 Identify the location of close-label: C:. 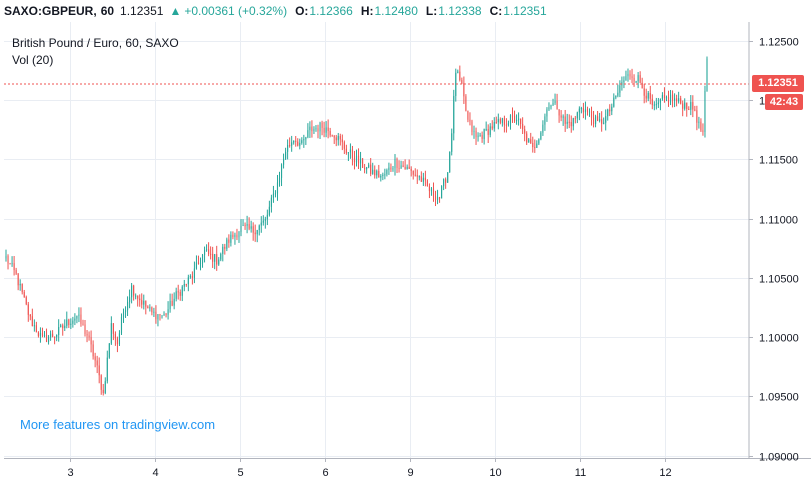
(496, 11).